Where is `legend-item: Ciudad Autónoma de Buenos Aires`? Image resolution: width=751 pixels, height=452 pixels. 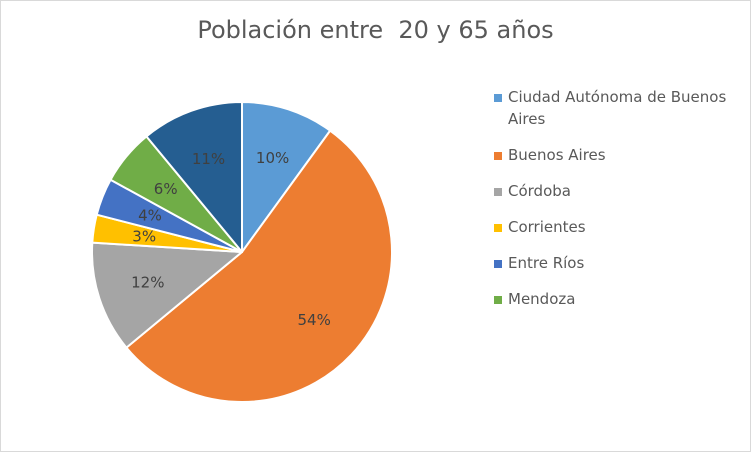
legend-item: Ciudad Autónoma de Buenos Aires is located at coordinates (619, 108).